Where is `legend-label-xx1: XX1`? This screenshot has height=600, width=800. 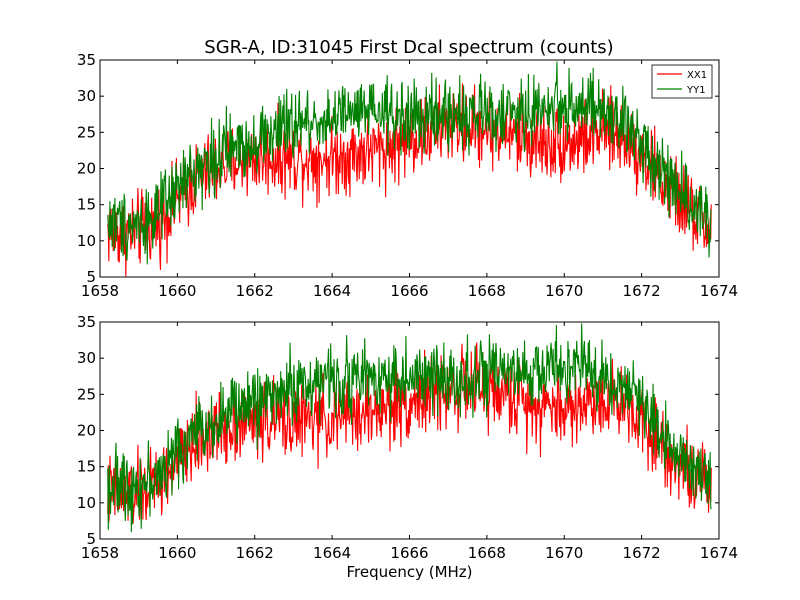 legend-label-xx1: XX1 is located at coordinates (697, 75).